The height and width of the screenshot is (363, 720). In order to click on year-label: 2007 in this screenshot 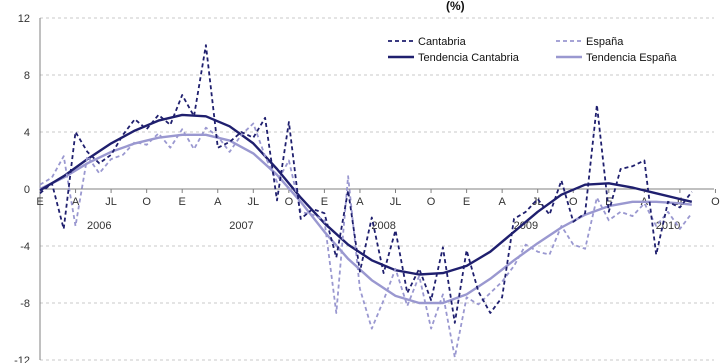, I will do `click(241, 226)`.